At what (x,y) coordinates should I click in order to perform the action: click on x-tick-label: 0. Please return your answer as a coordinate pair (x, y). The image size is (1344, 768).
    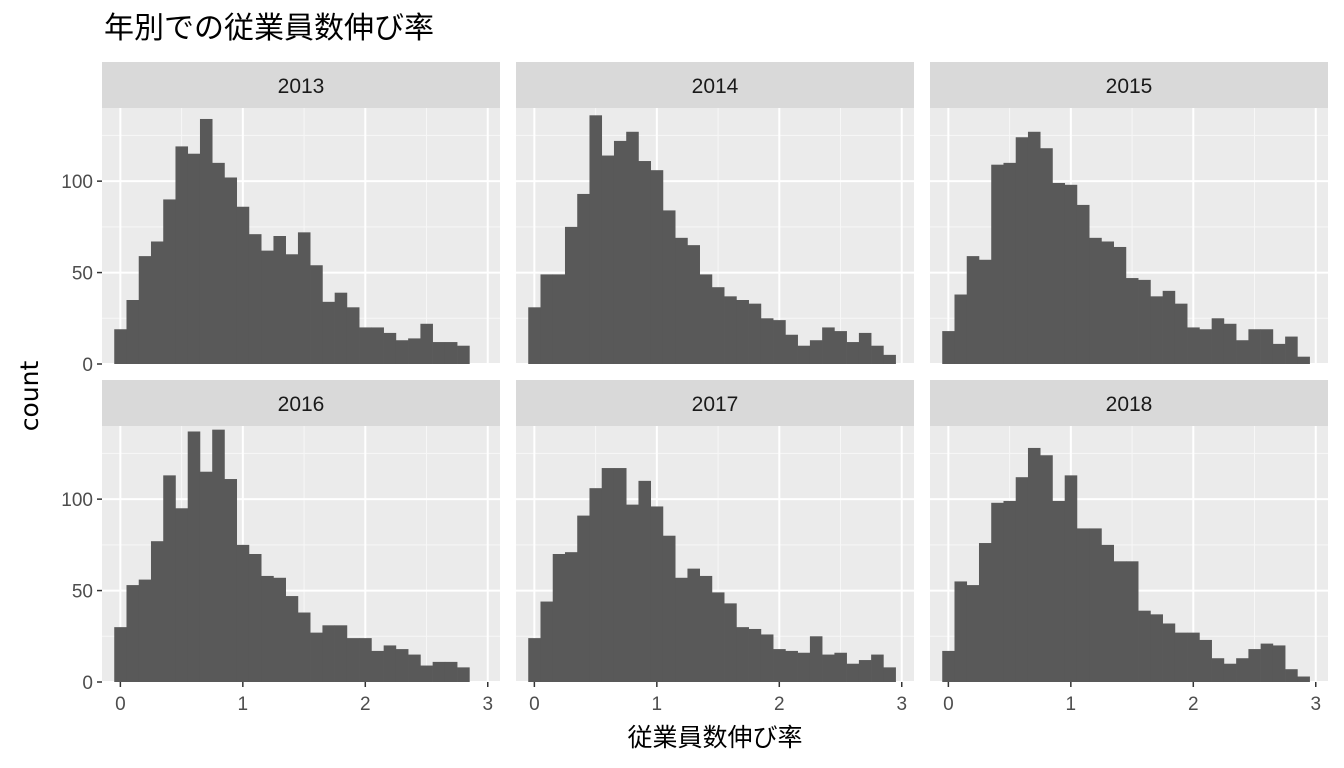
    Looking at the image, I should click on (120, 704).